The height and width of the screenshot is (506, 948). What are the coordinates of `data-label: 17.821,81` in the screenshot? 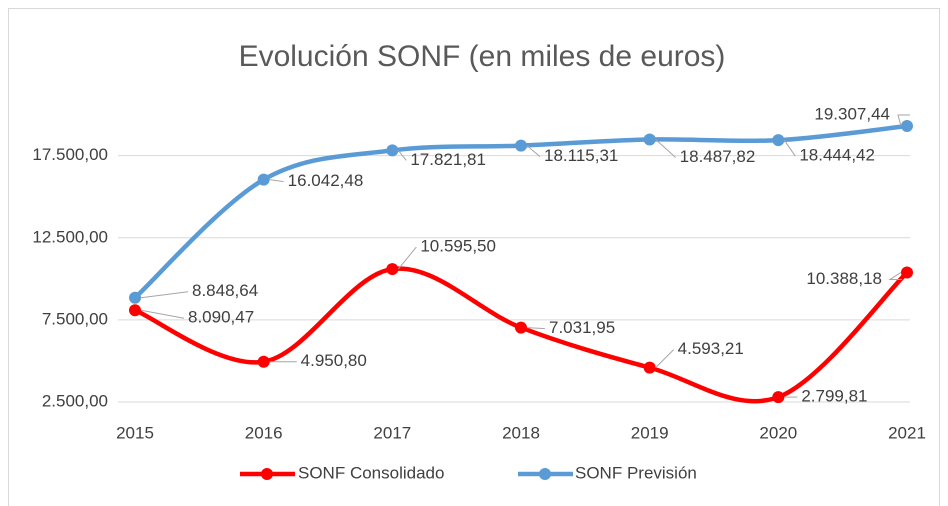 It's located at (448, 159).